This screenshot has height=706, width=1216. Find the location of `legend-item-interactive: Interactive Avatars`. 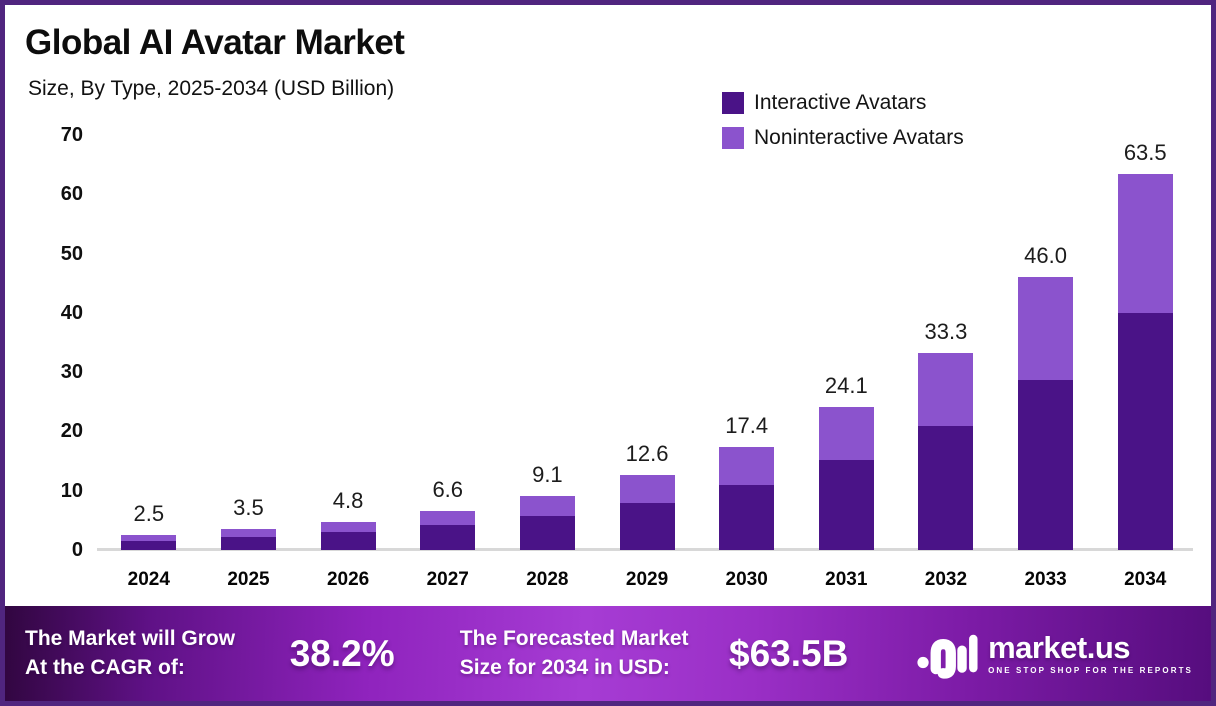

legend-item-interactive: Interactive Avatars is located at coordinates (843, 103).